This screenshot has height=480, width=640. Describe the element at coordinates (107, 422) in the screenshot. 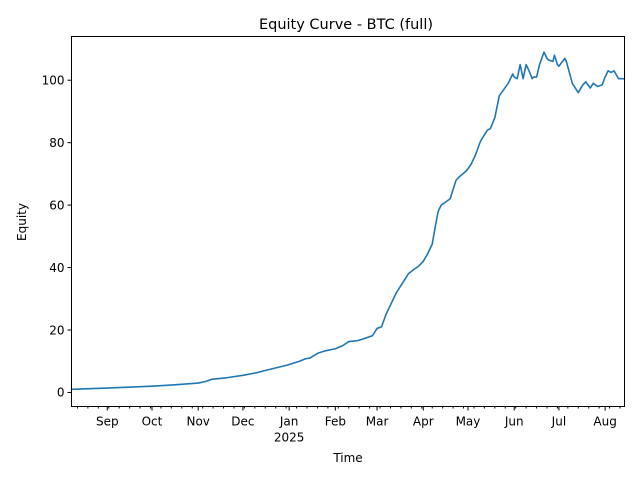

I see `x-tick-label: Sep` at that location.